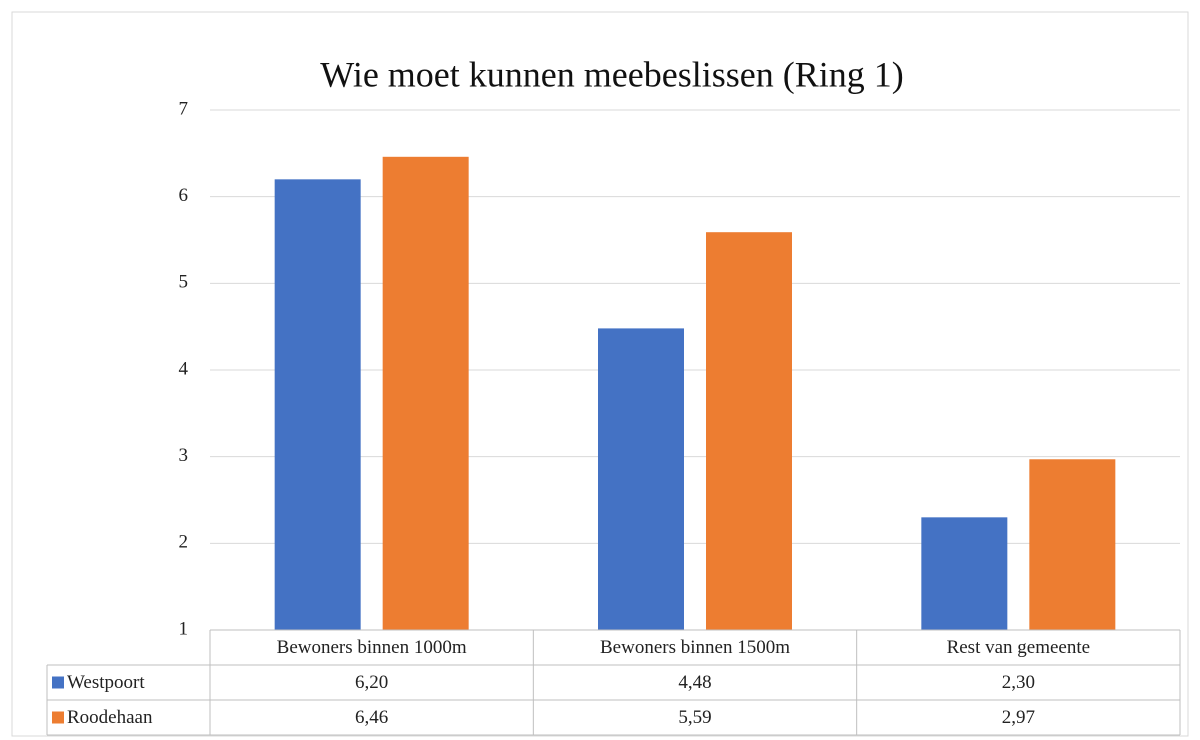  What do you see at coordinates (184, 628) in the screenshot?
I see `y-tick-label: 1` at bounding box center [184, 628].